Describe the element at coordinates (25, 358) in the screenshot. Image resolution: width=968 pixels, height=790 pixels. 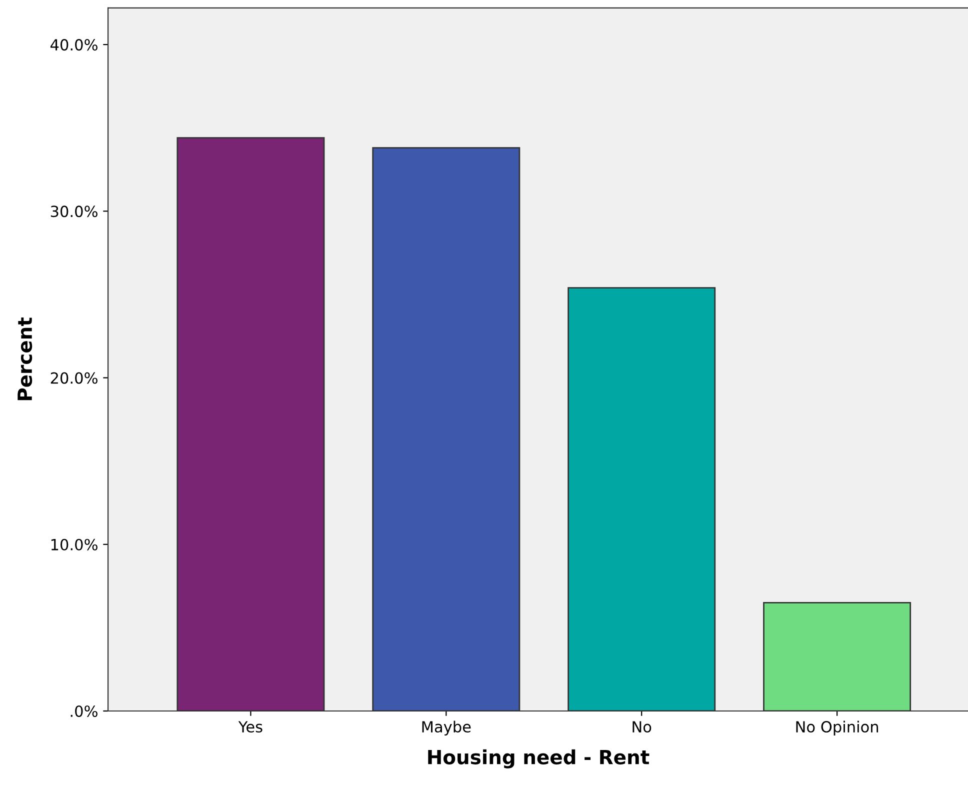
I see `y-axis-title: Percent` at that location.